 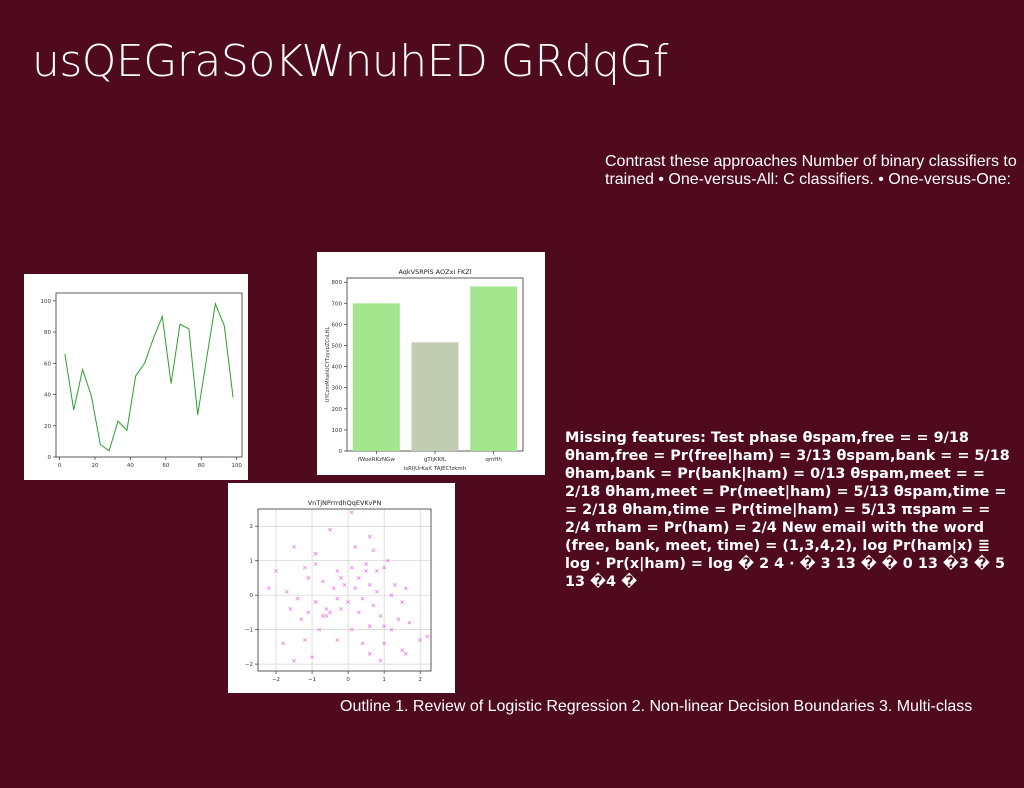 I want to click on line-chart-panel: 0 20 40 60 80 100 0 20 40 60 80 100, so click(x=136, y=377).